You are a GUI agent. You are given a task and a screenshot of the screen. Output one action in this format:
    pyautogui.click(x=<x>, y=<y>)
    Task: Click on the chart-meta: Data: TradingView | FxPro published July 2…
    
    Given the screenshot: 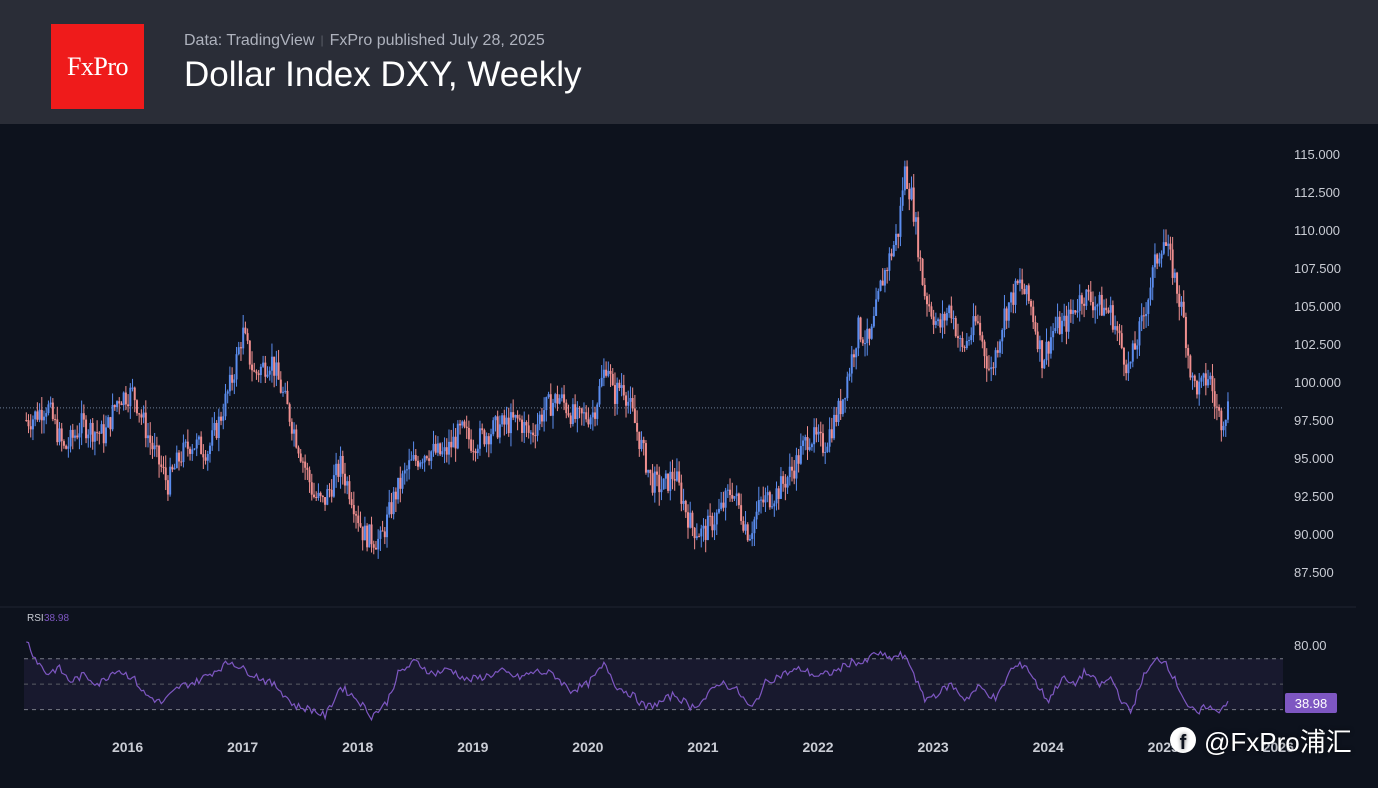 What is the action you would take?
    pyautogui.click(x=364, y=41)
    